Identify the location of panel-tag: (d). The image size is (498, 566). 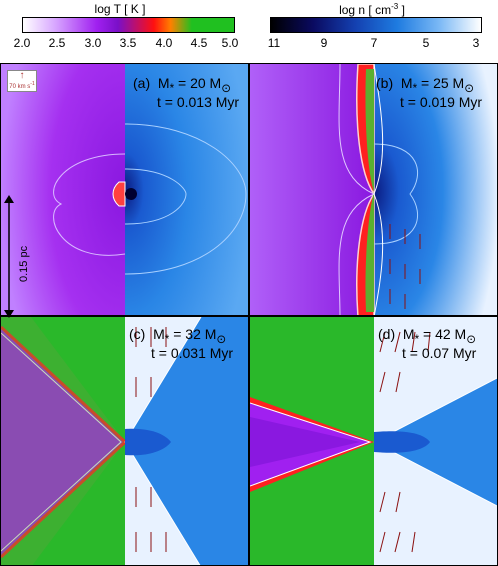
(387, 334).